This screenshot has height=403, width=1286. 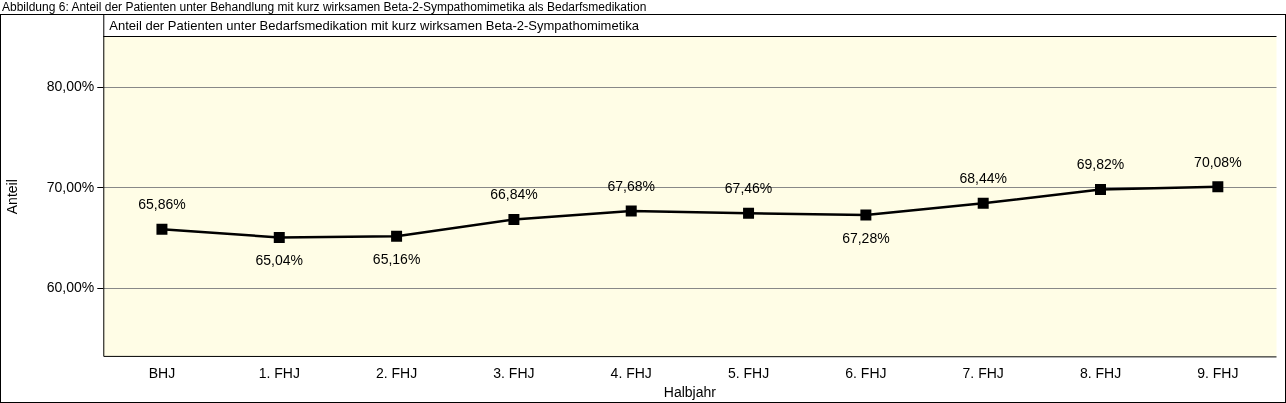 What do you see at coordinates (374, 25) in the screenshot?
I see `chart-subtitle: Anteil der Patienten unter Bedarfsmedikation mit kurz wirksamen Beta-2-Sympathomimetika` at bounding box center [374, 25].